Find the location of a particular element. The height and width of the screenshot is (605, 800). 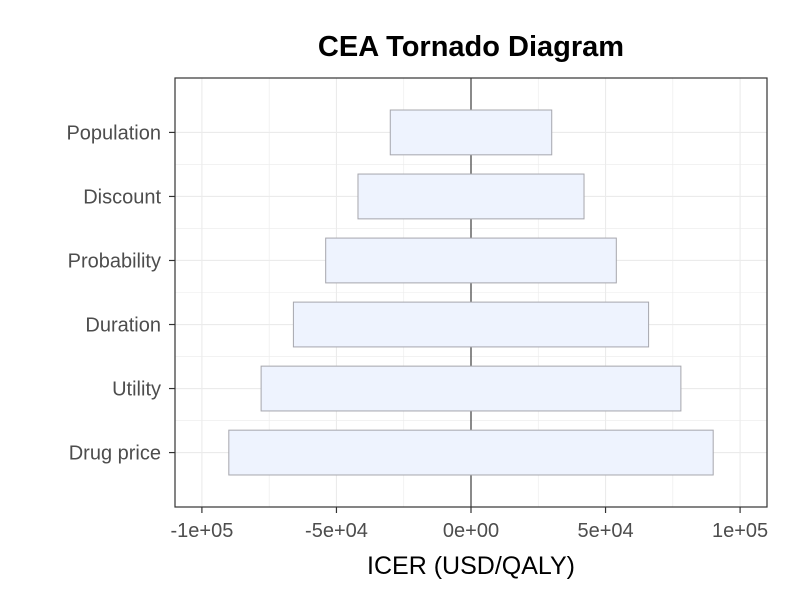

x-tick-label: 0e+00 is located at coordinates (471, 531).